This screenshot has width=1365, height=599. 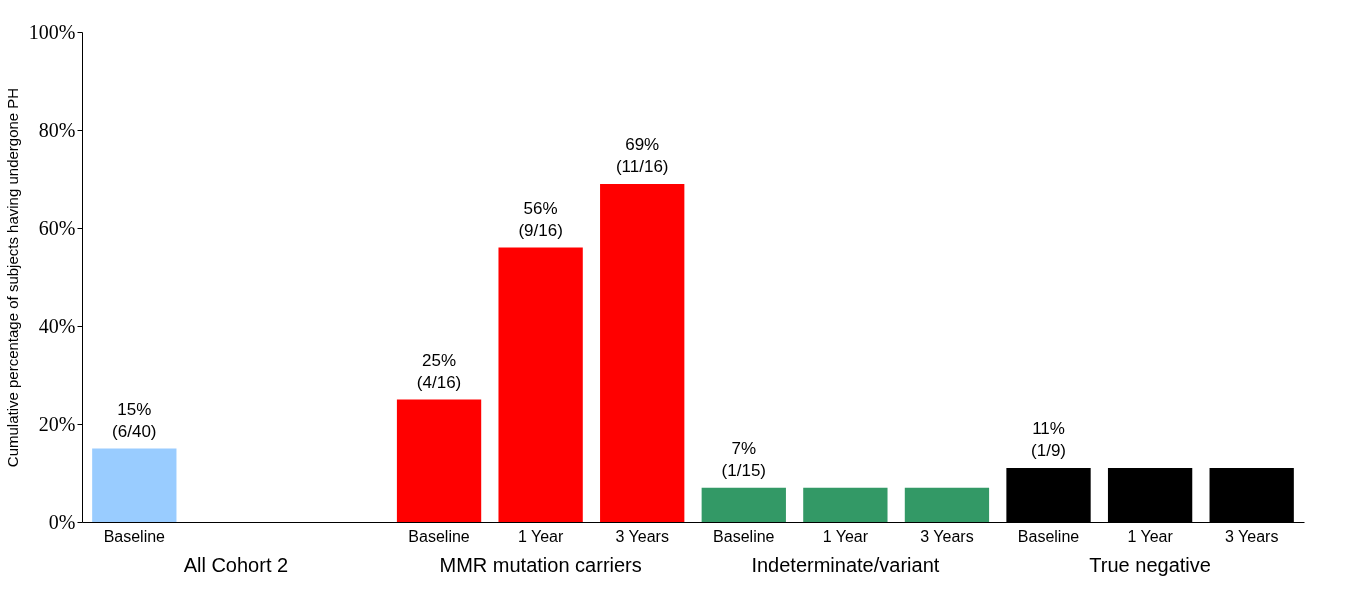 What do you see at coordinates (57, 129) in the screenshot?
I see `y-tick-label: 80%` at bounding box center [57, 129].